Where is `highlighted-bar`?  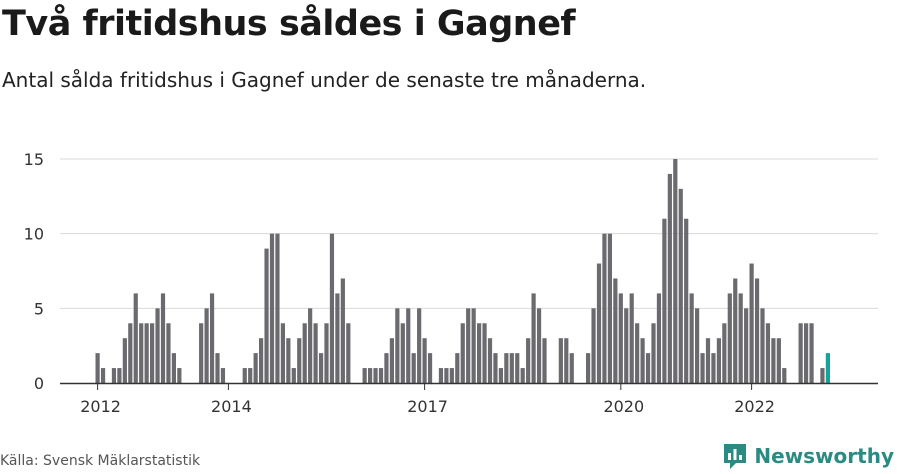
highlighted-bar is located at coordinates (827, 368).